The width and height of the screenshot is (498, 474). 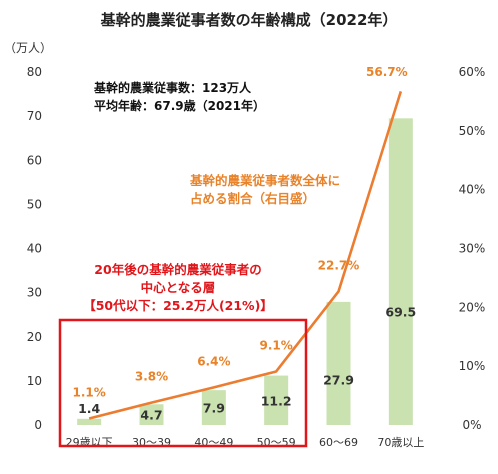 I want to click on share-value-label: 56.7%, so click(x=387, y=72).